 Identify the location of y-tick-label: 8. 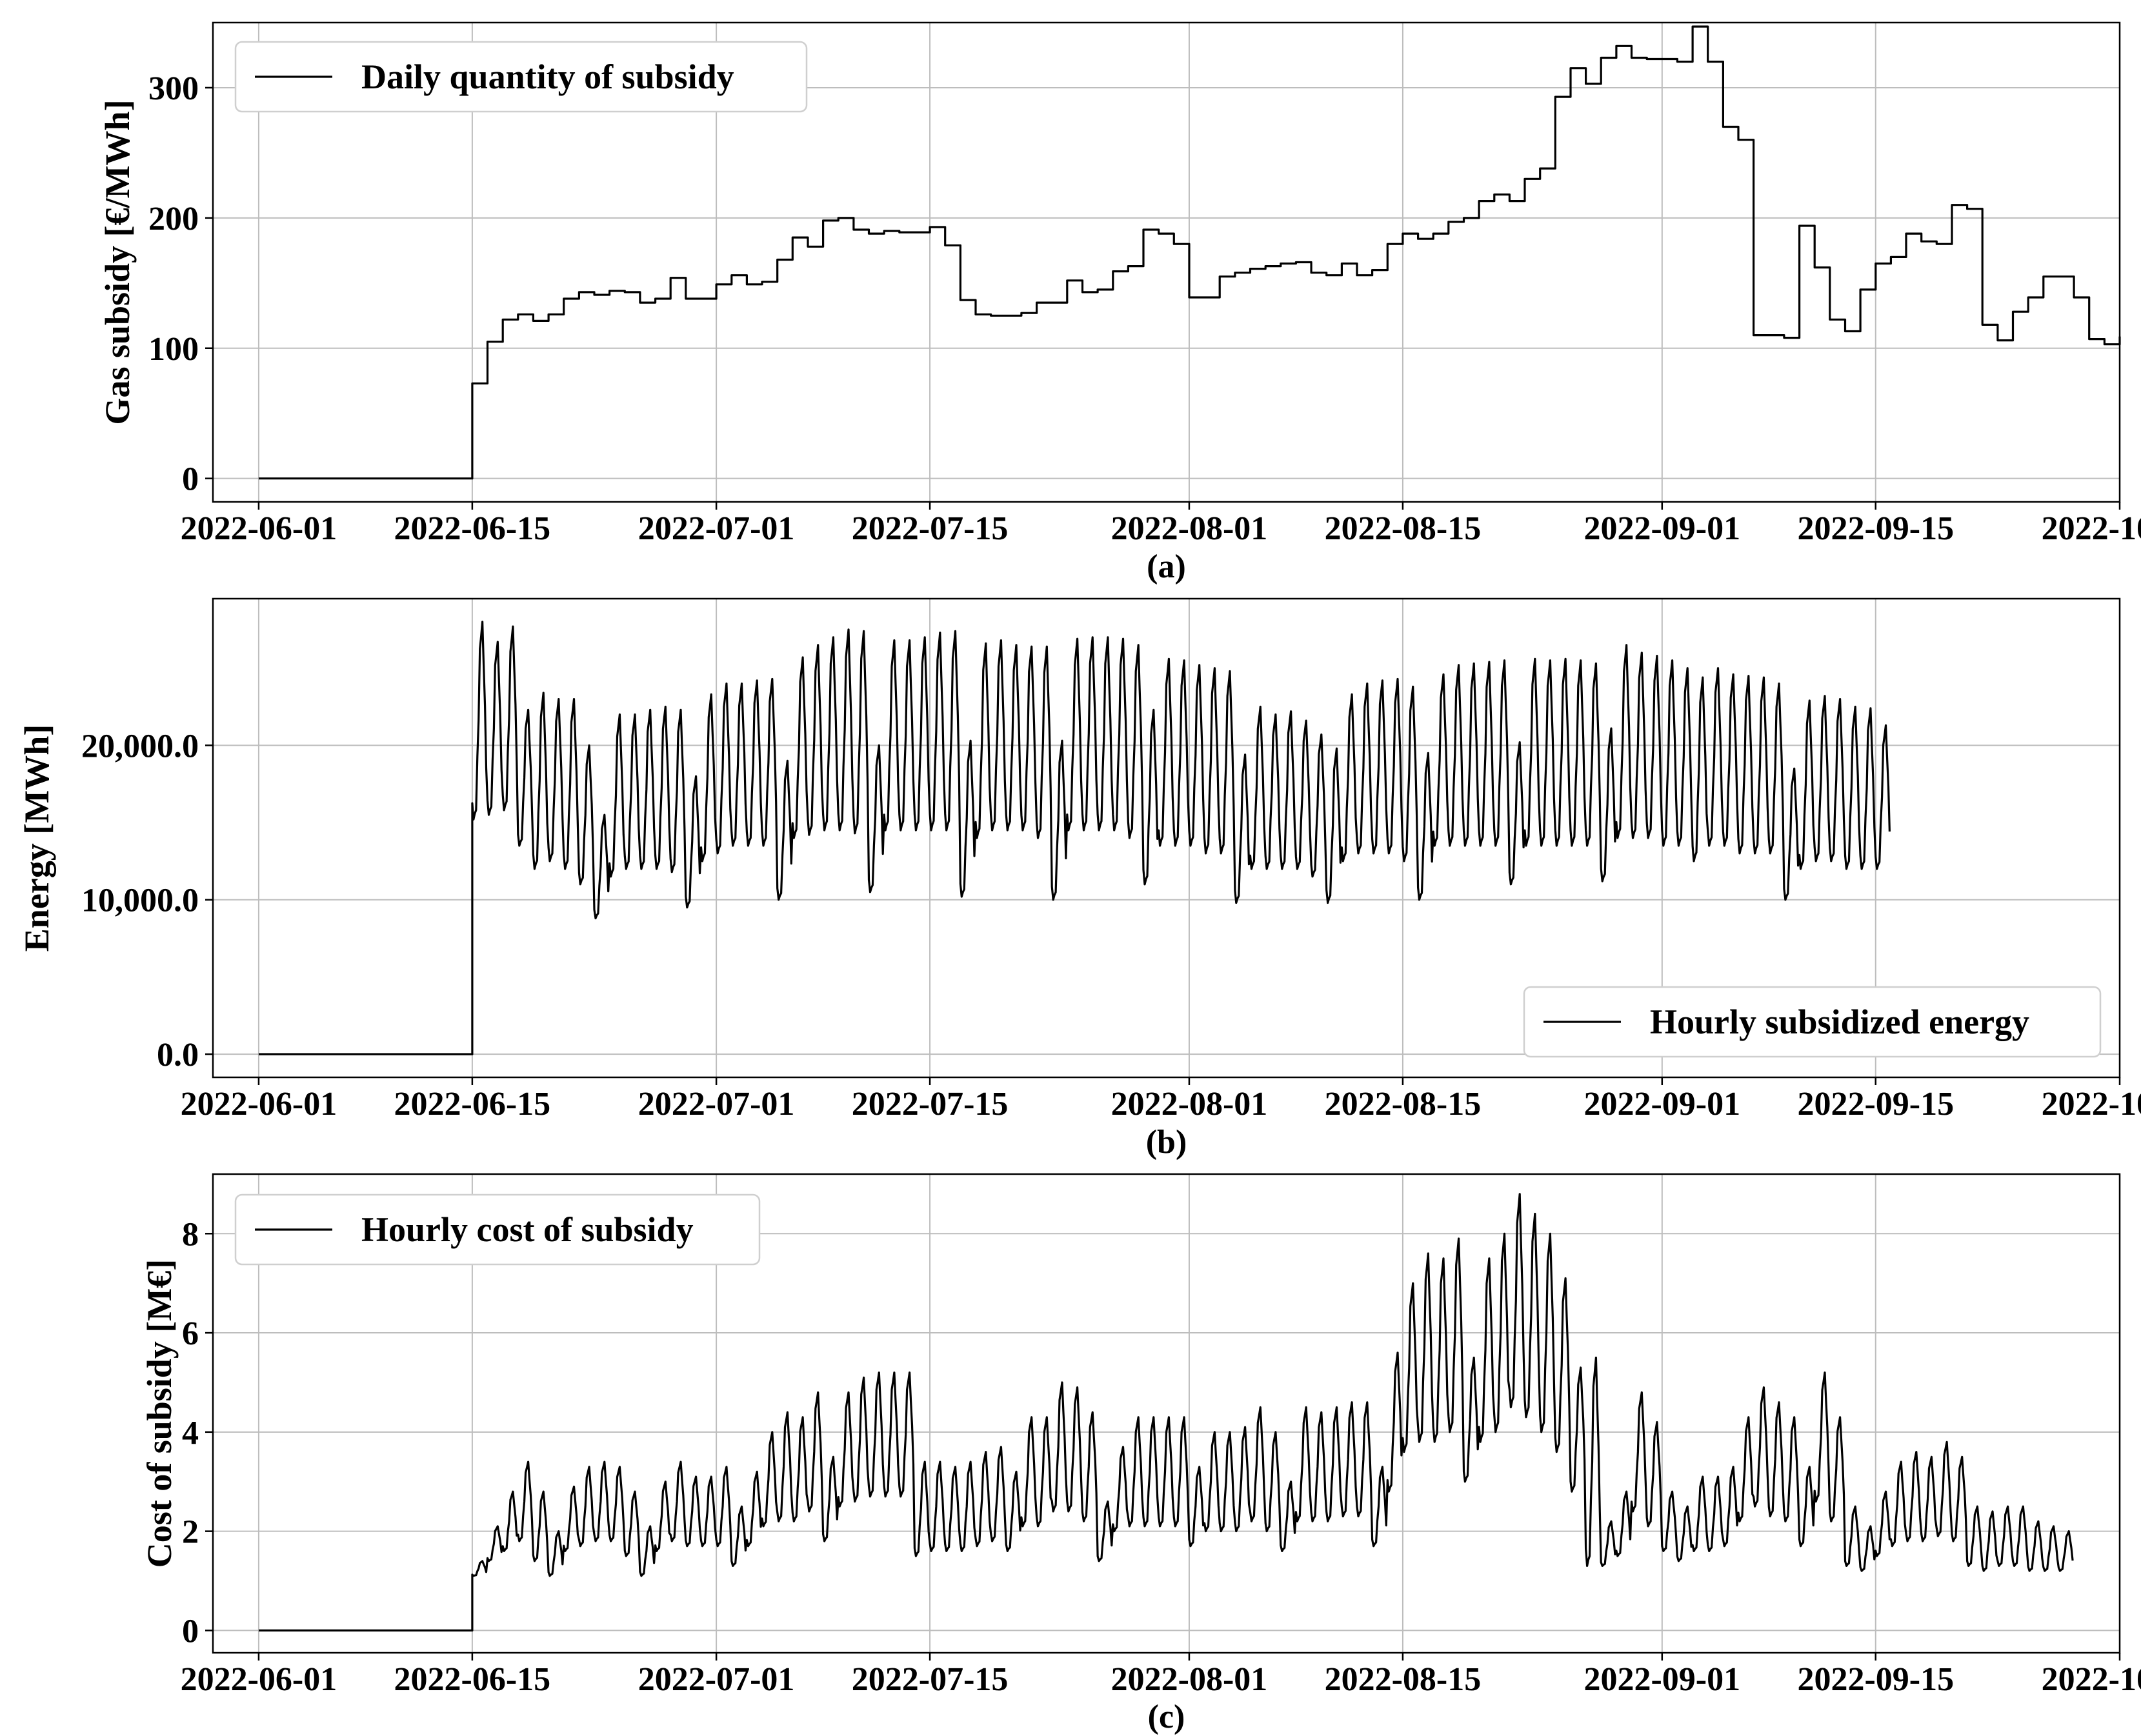
(190, 1234).